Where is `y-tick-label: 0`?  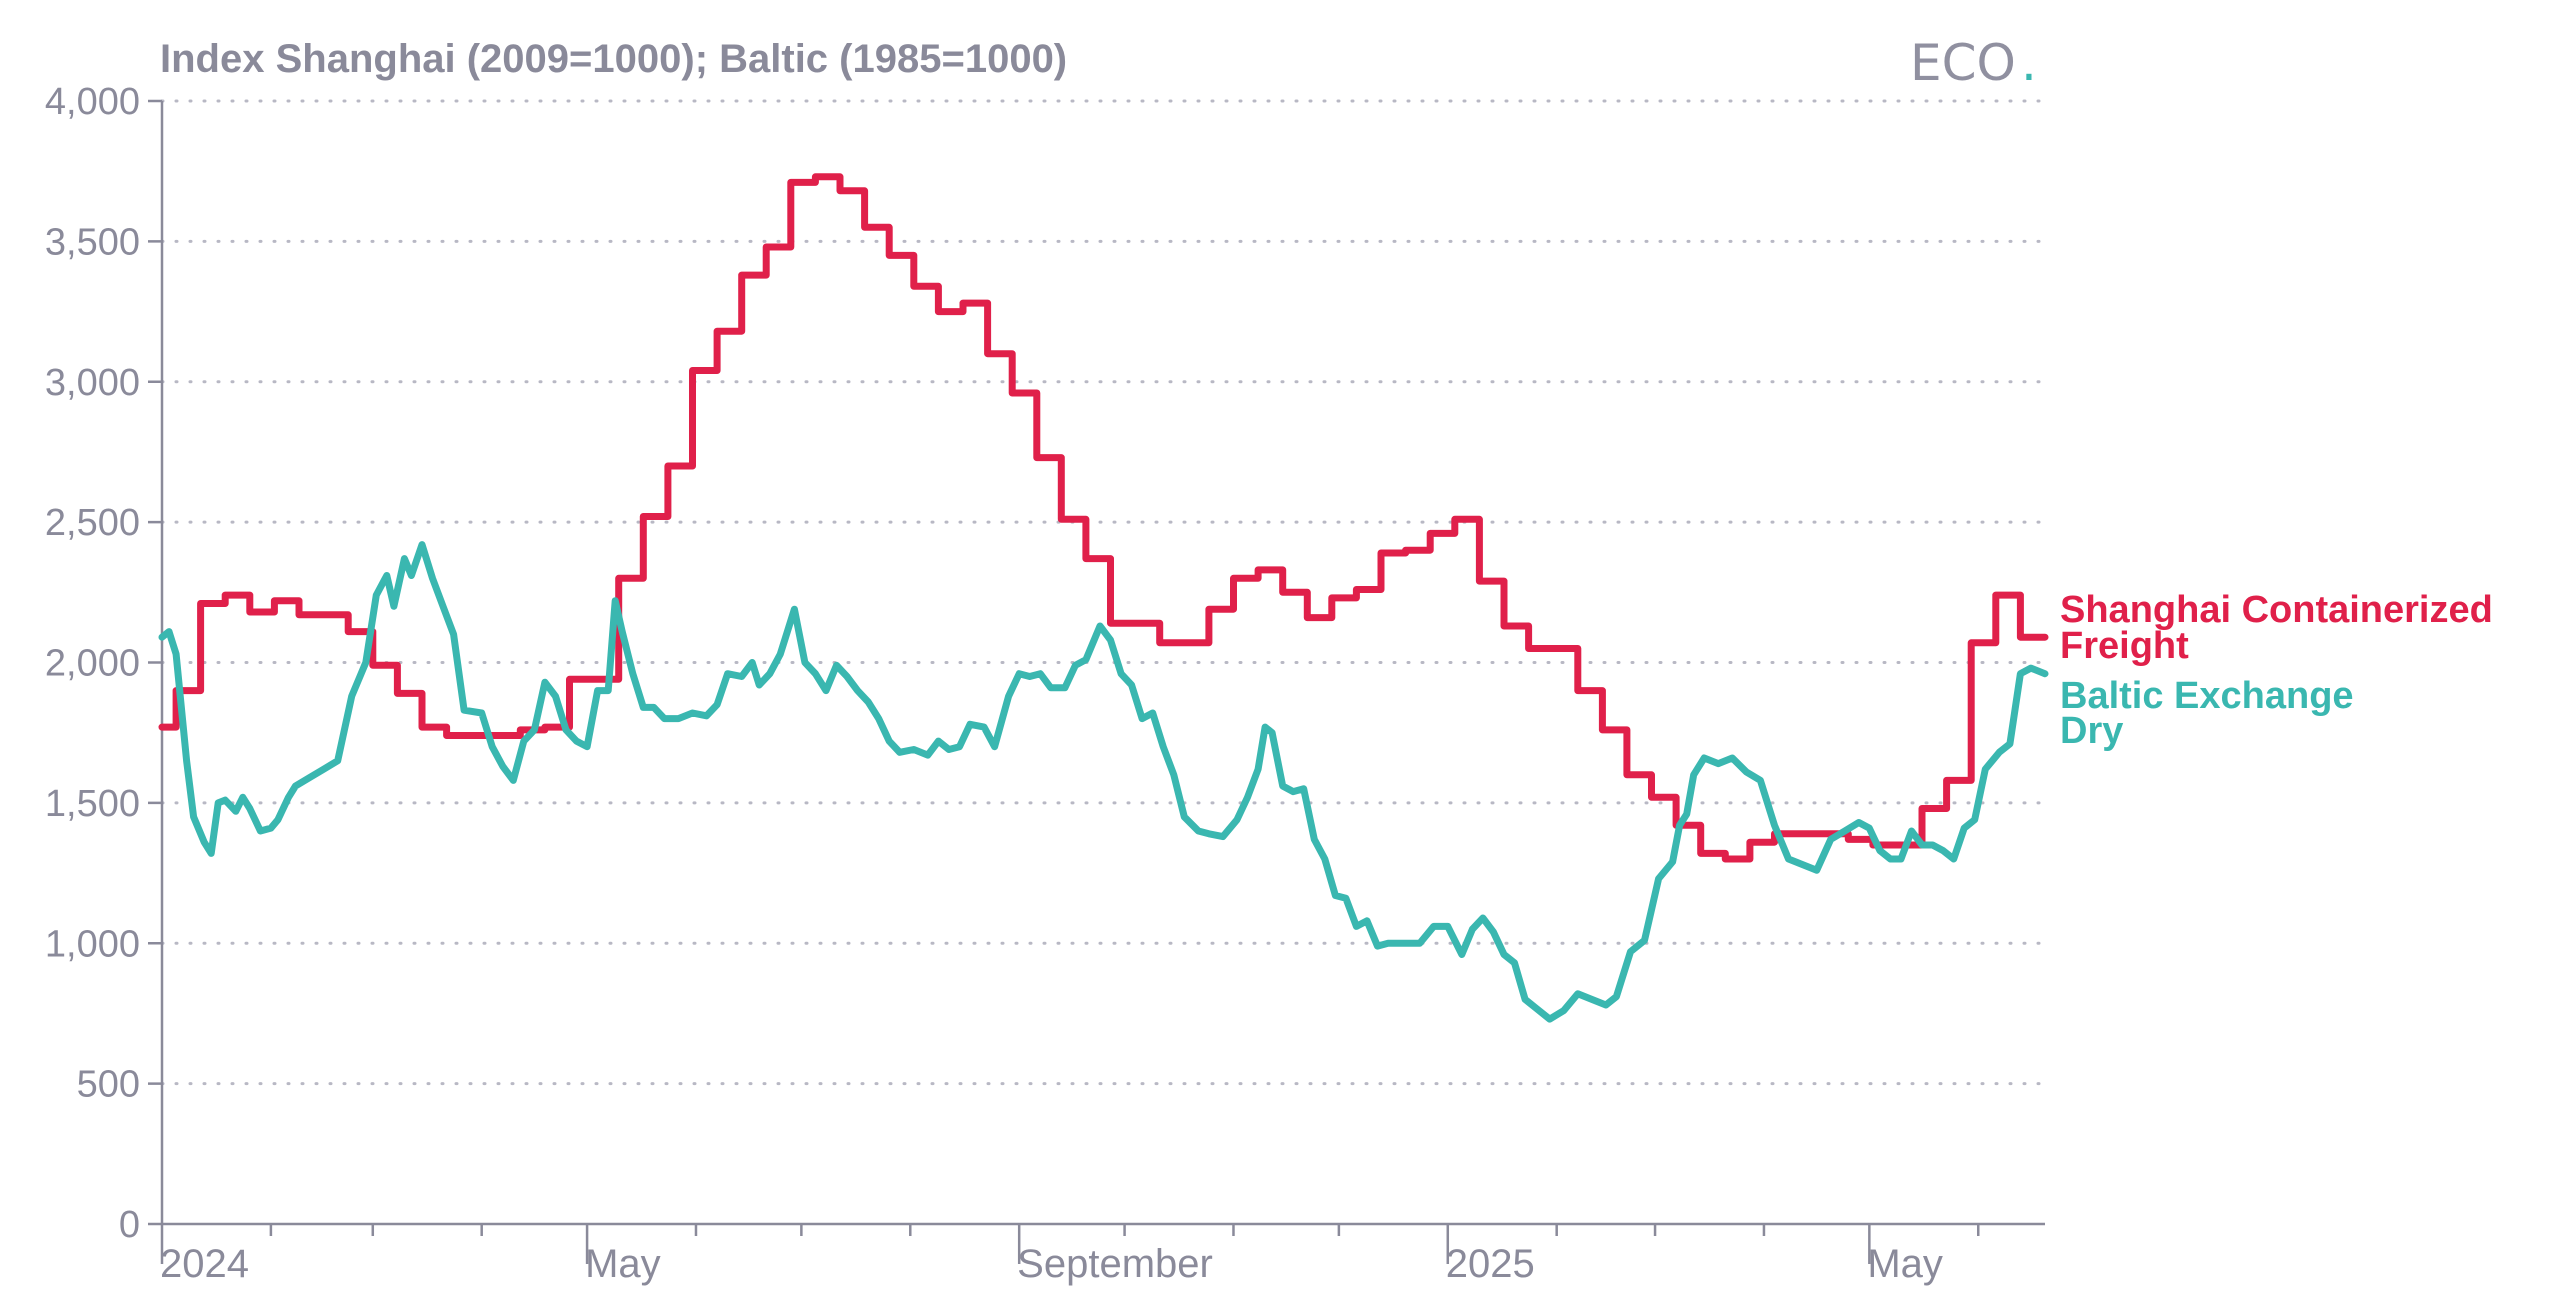 y-tick-label: 0 is located at coordinates (129, 1225).